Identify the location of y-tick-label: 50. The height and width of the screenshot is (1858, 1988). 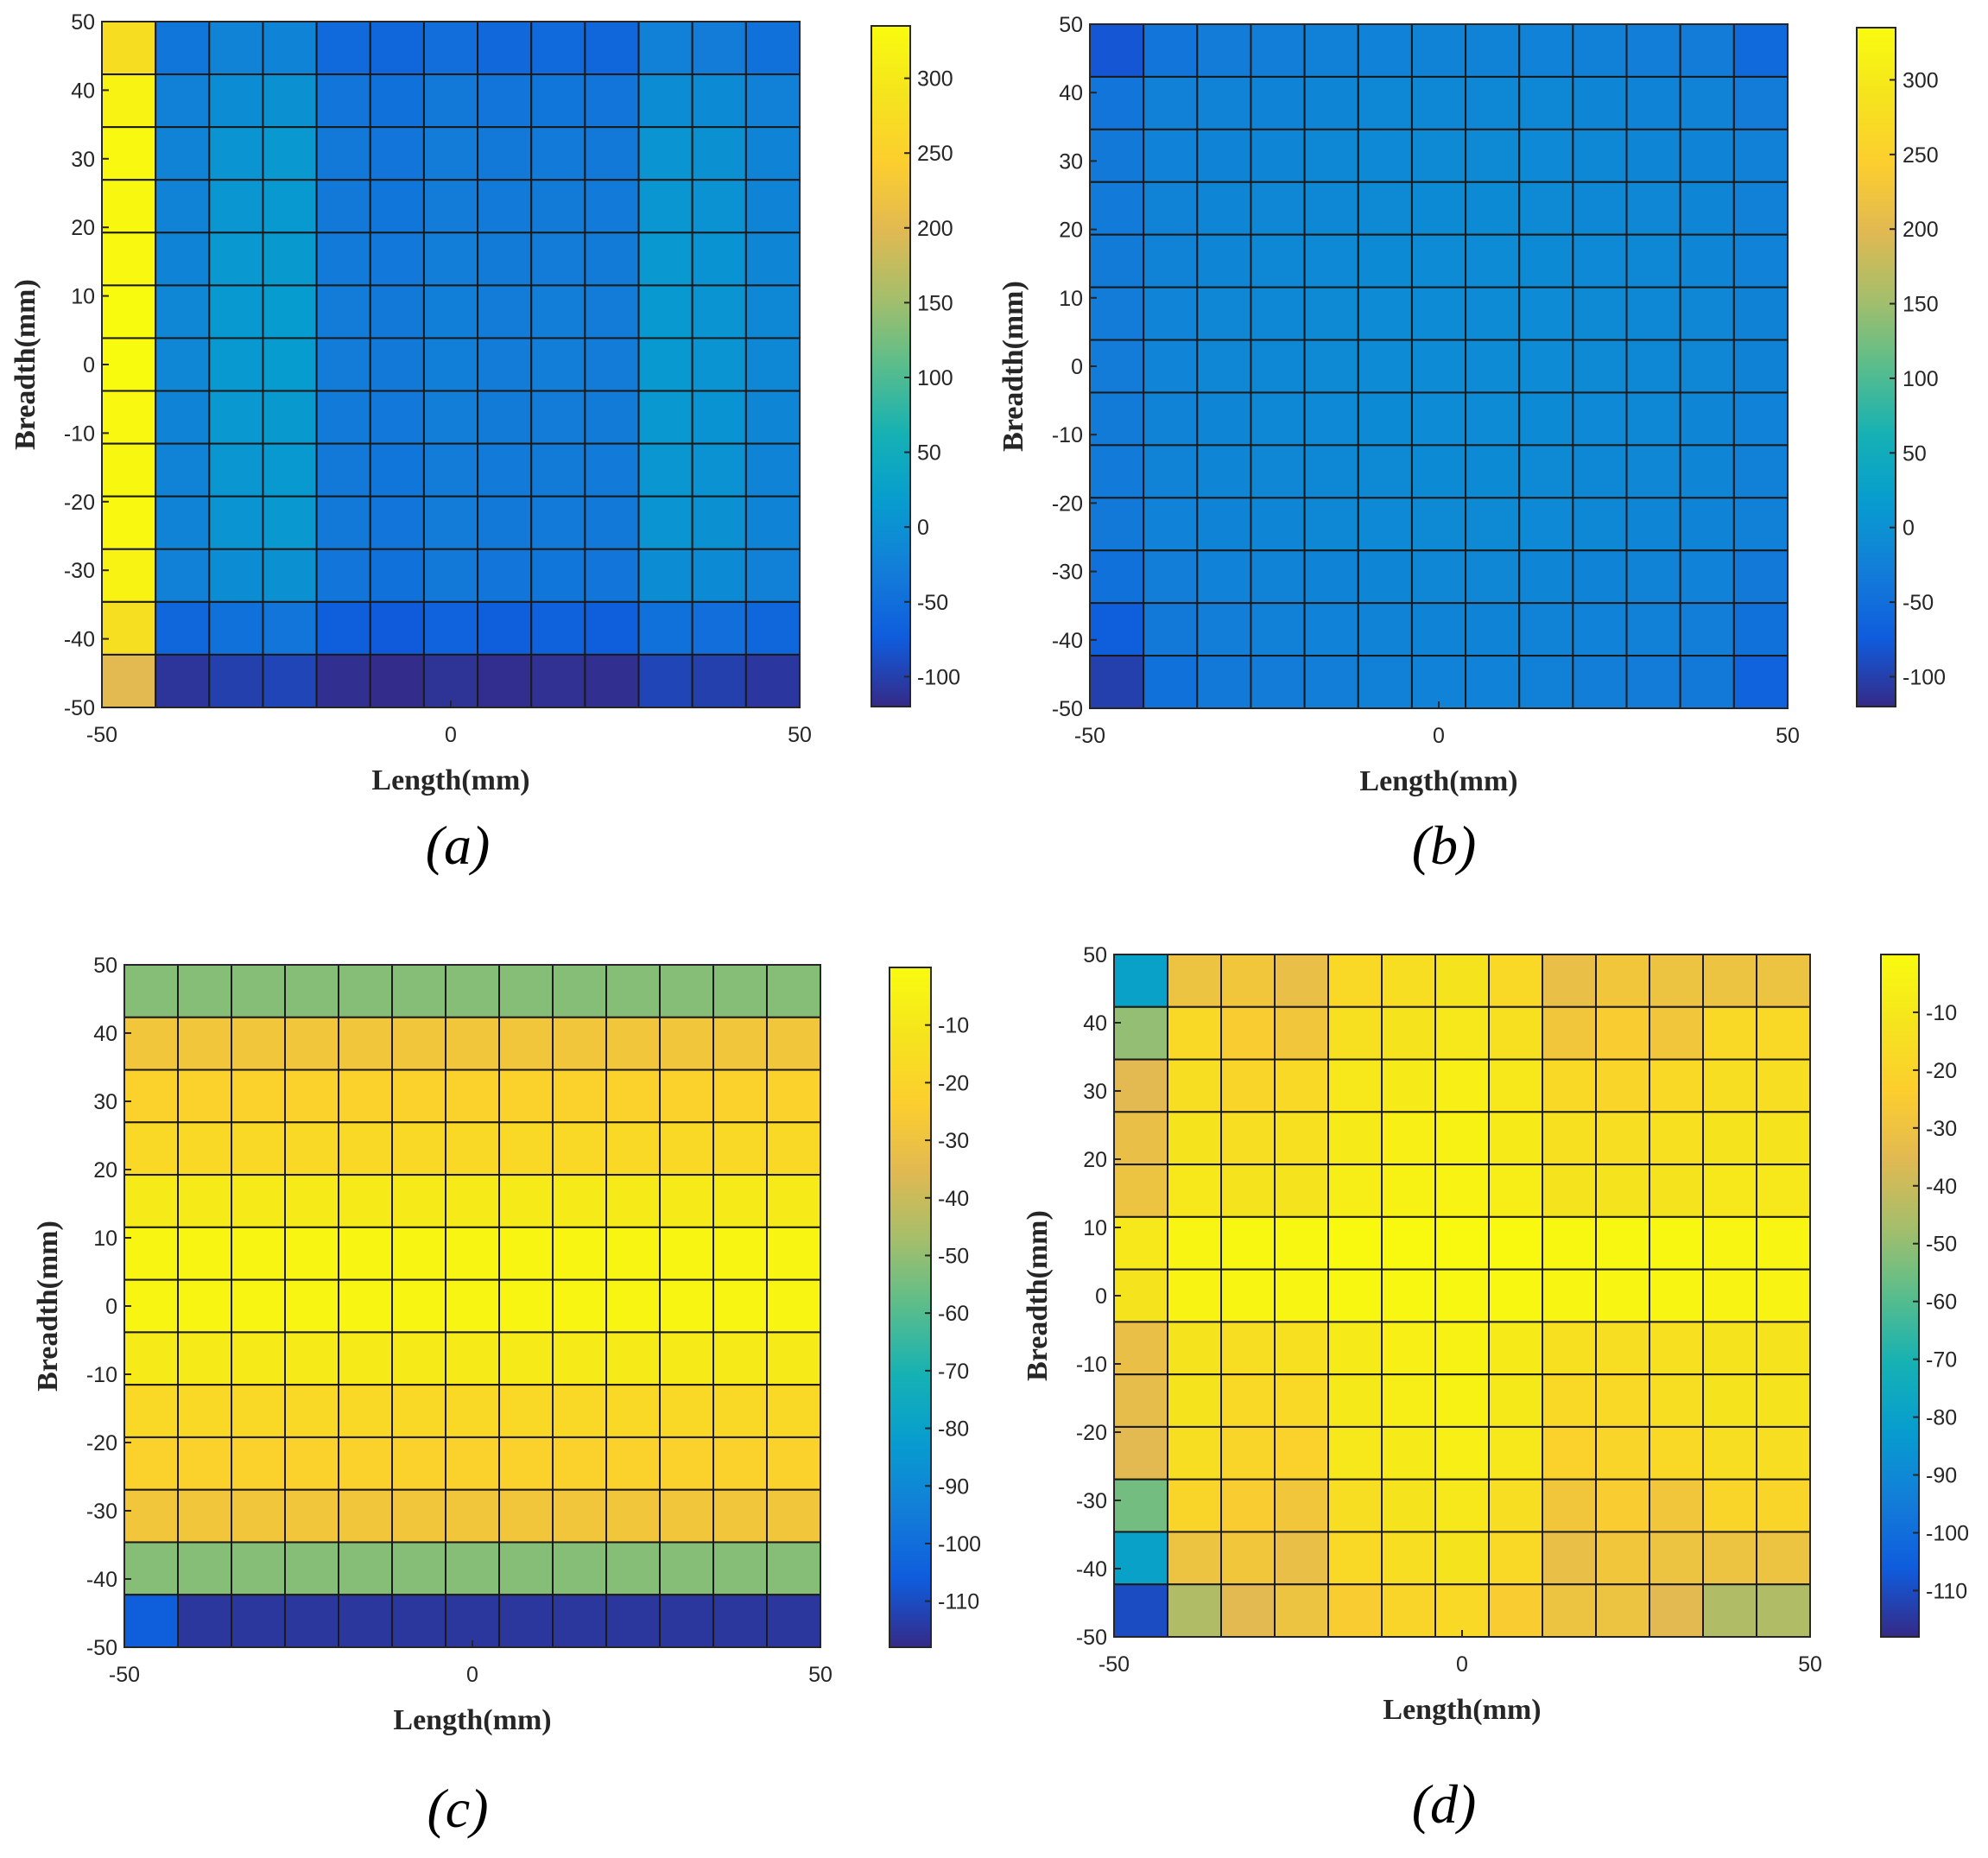
(105, 966).